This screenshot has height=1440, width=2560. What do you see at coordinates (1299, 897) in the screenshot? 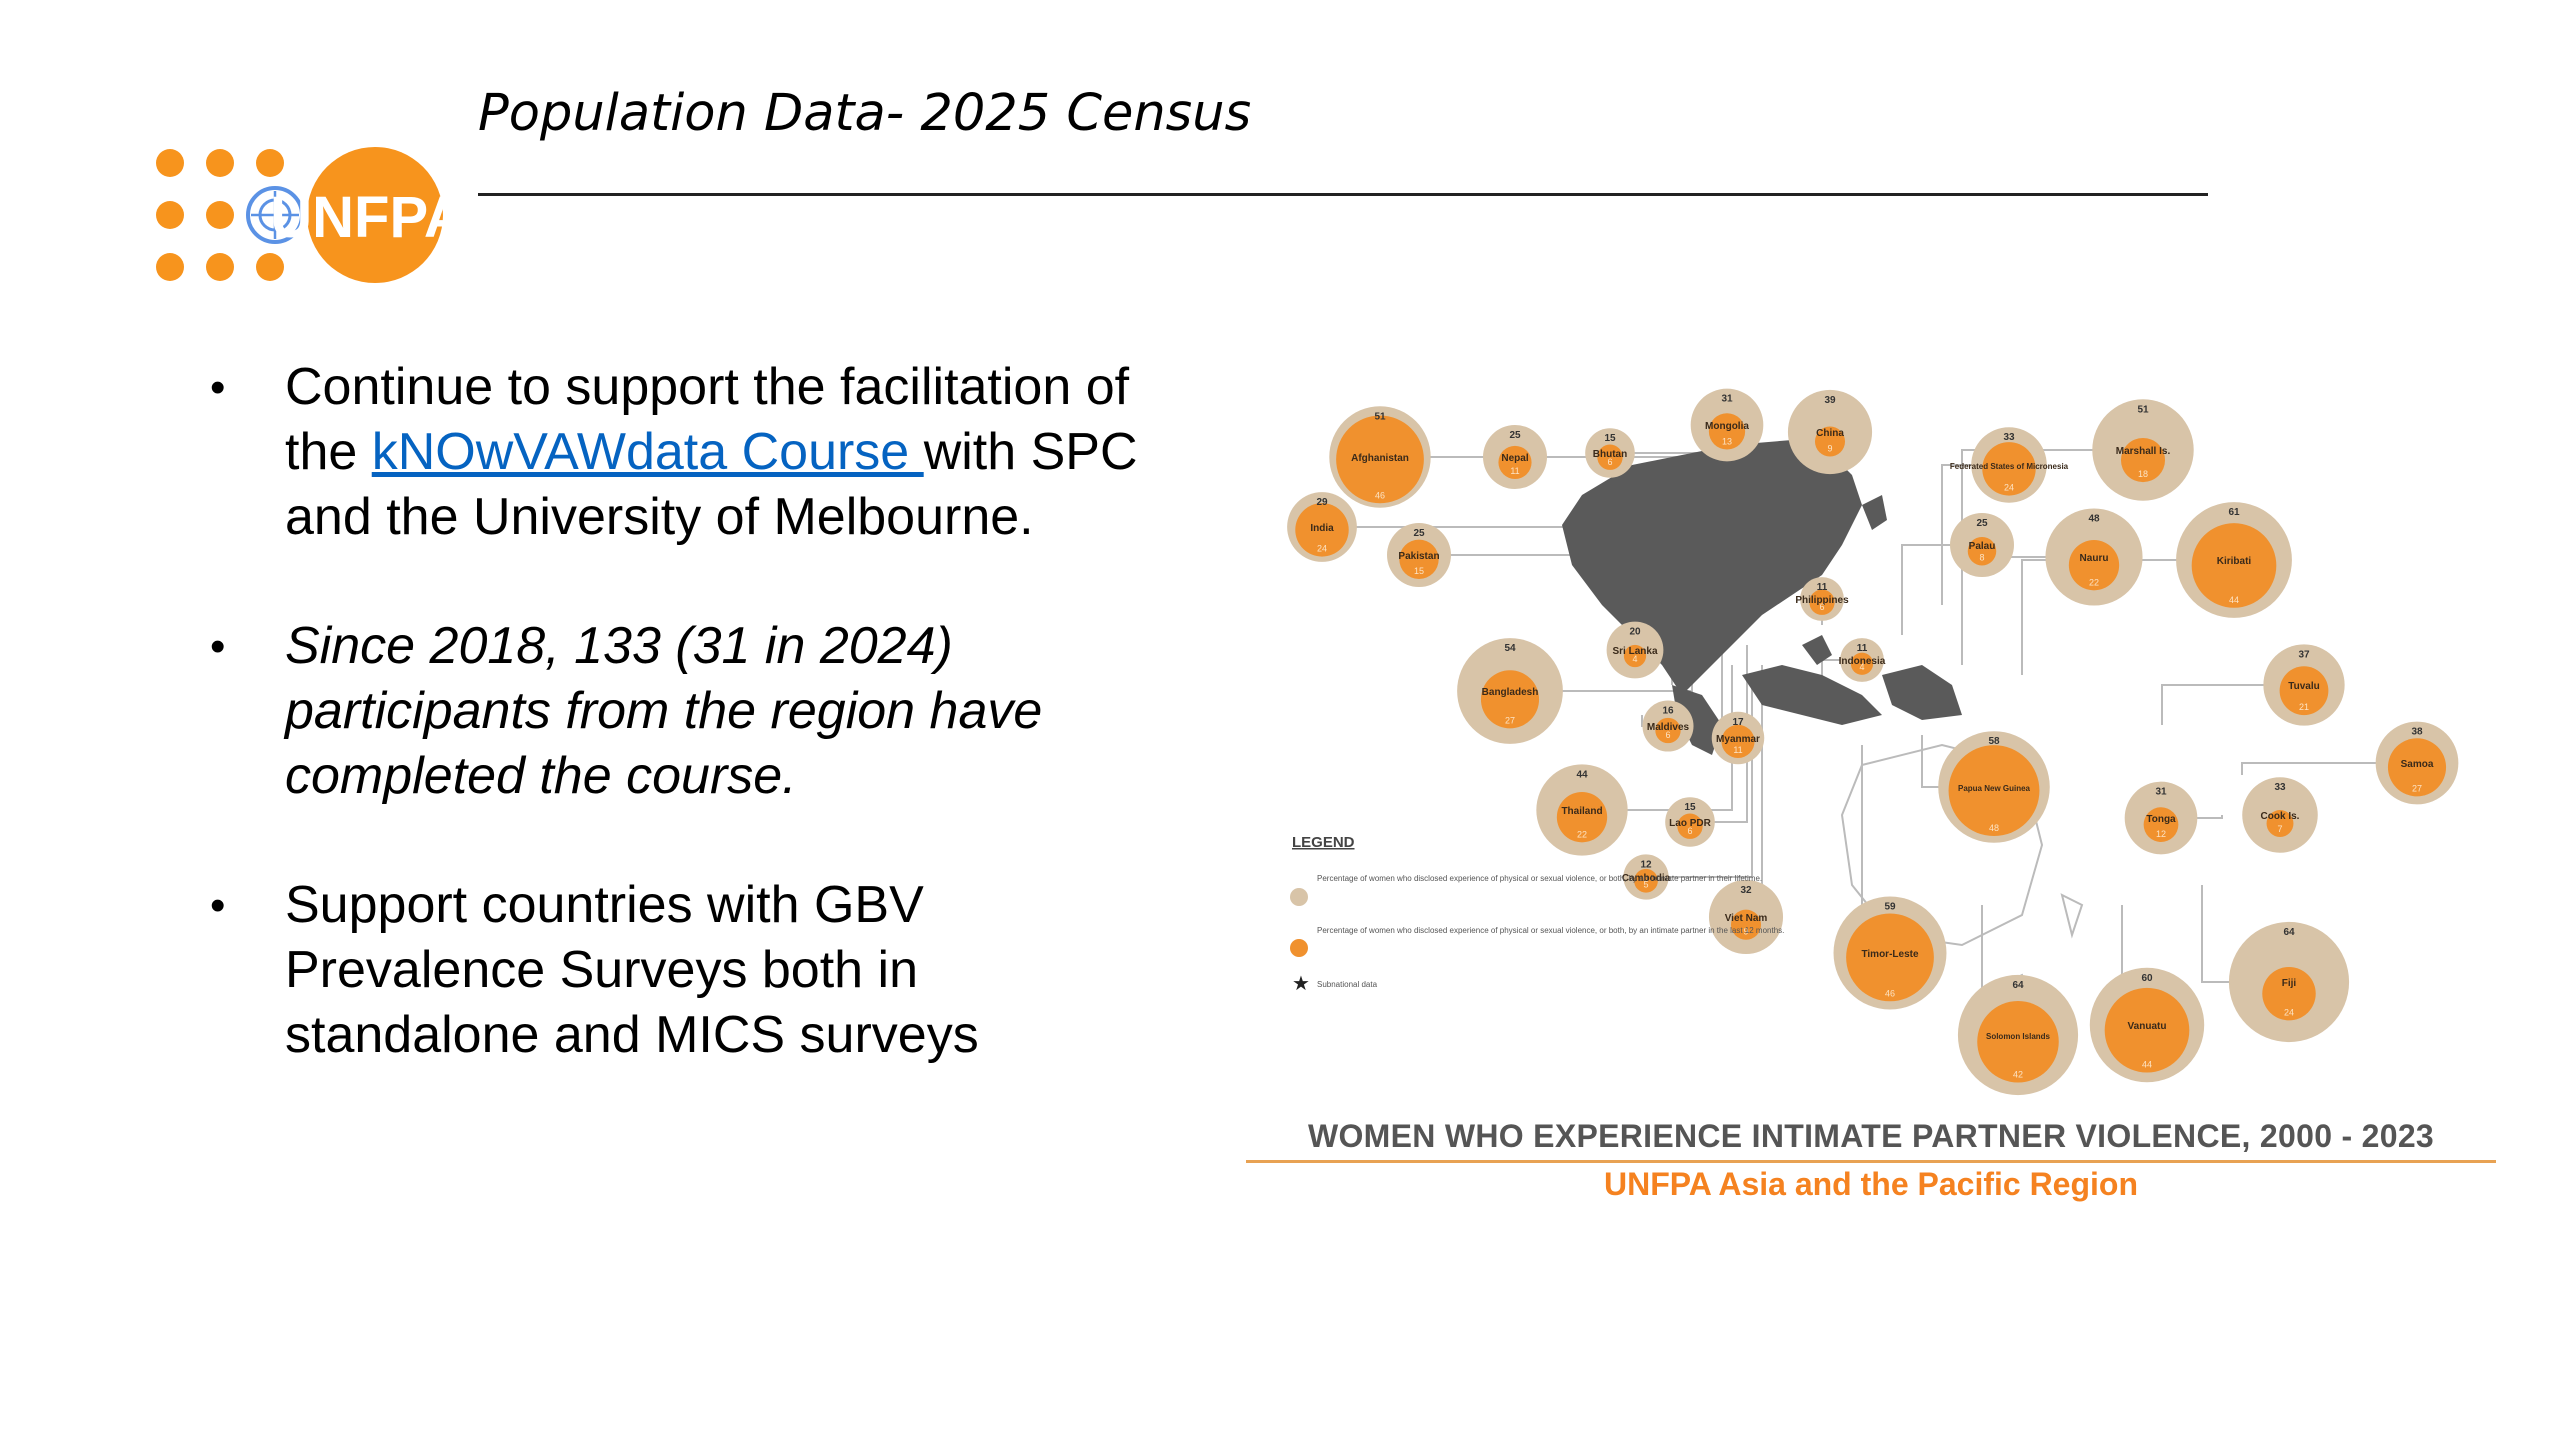
I see `legend-lifetime-swatch` at bounding box center [1299, 897].